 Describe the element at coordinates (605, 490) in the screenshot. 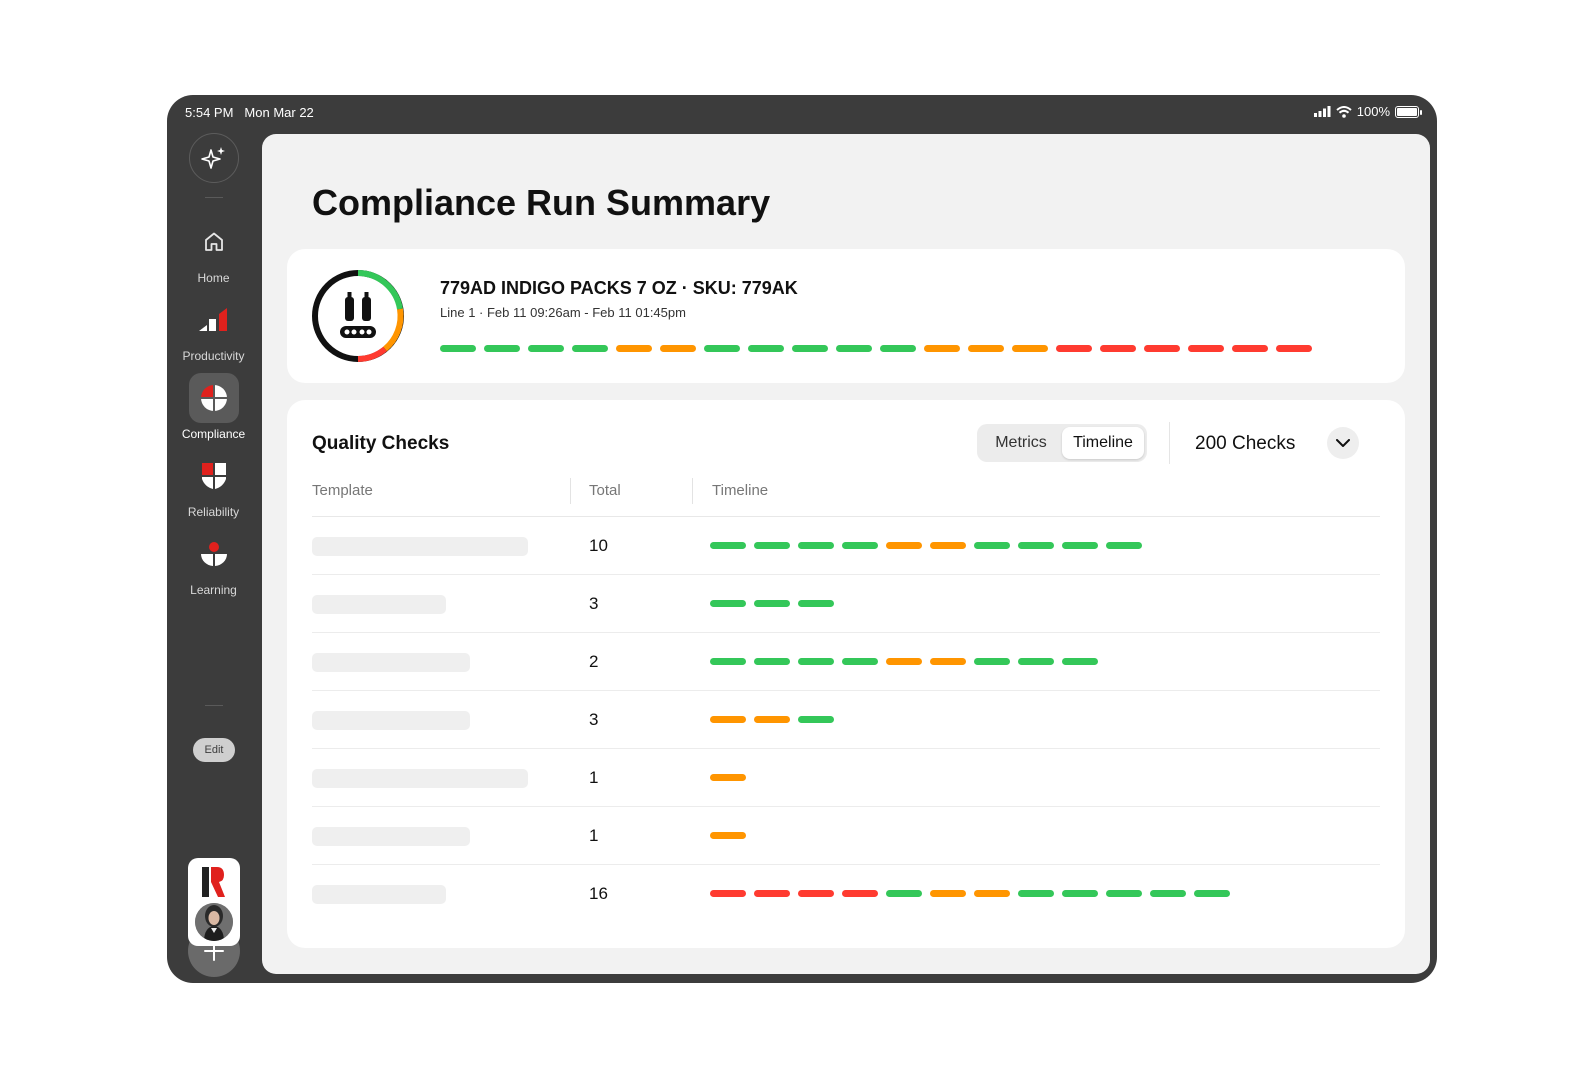

I see `column-header-total: Total` at that location.